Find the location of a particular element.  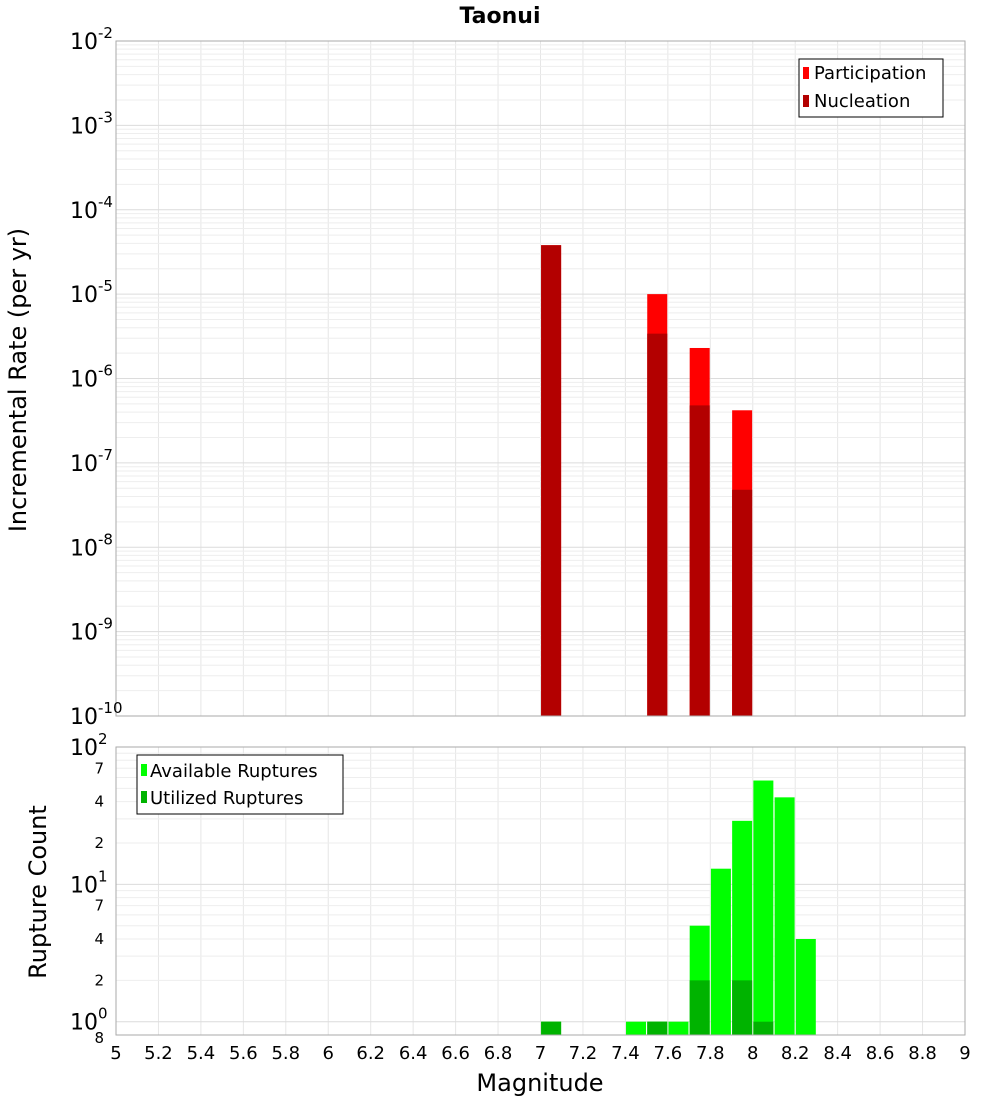

available-legend-swatch is located at coordinates (144, 770).